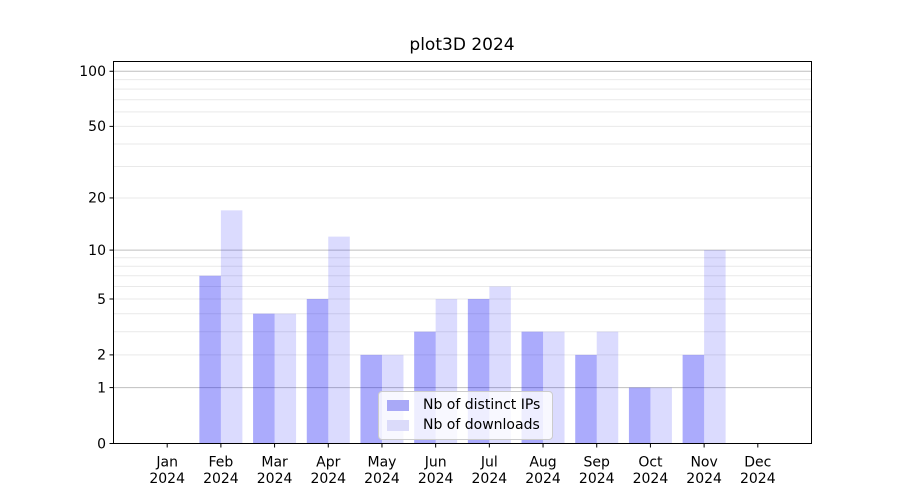  What do you see at coordinates (543, 479) in the screenshot?
I see `x-tick-label-year-aug: 2024` at bounding box center [543, 479].